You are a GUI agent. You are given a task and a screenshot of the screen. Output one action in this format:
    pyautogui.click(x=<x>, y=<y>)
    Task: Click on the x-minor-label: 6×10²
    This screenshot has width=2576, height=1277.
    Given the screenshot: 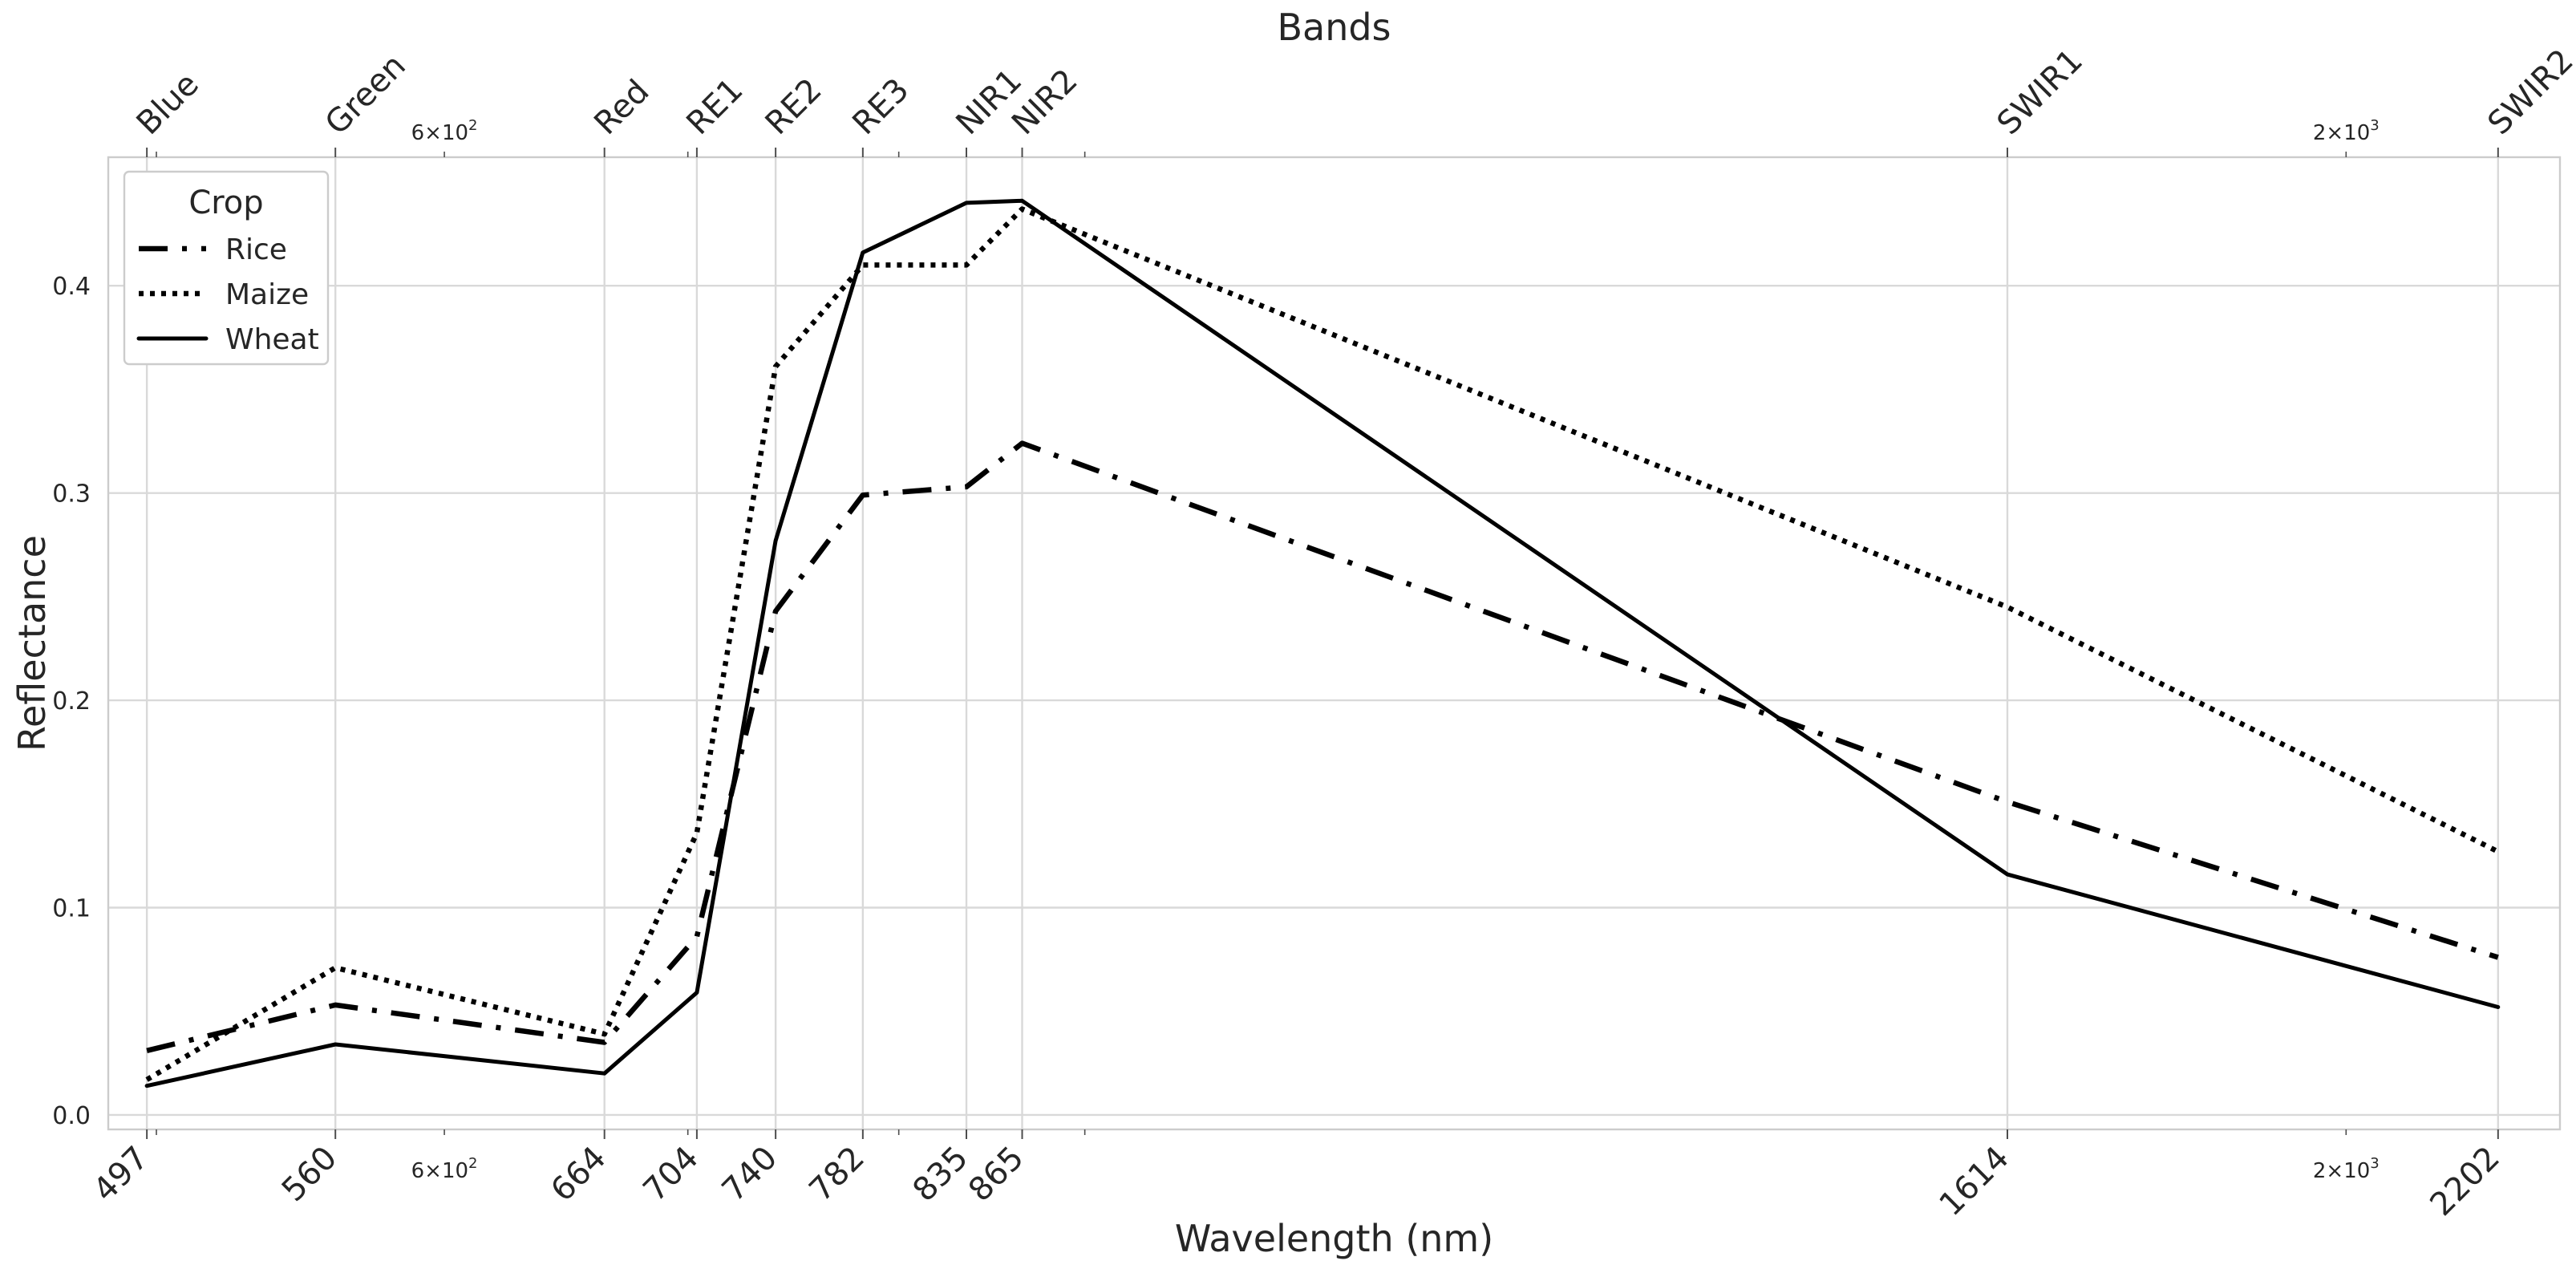 What is the action you would take?
    pyautogui.click(x=445, y=1169)
    